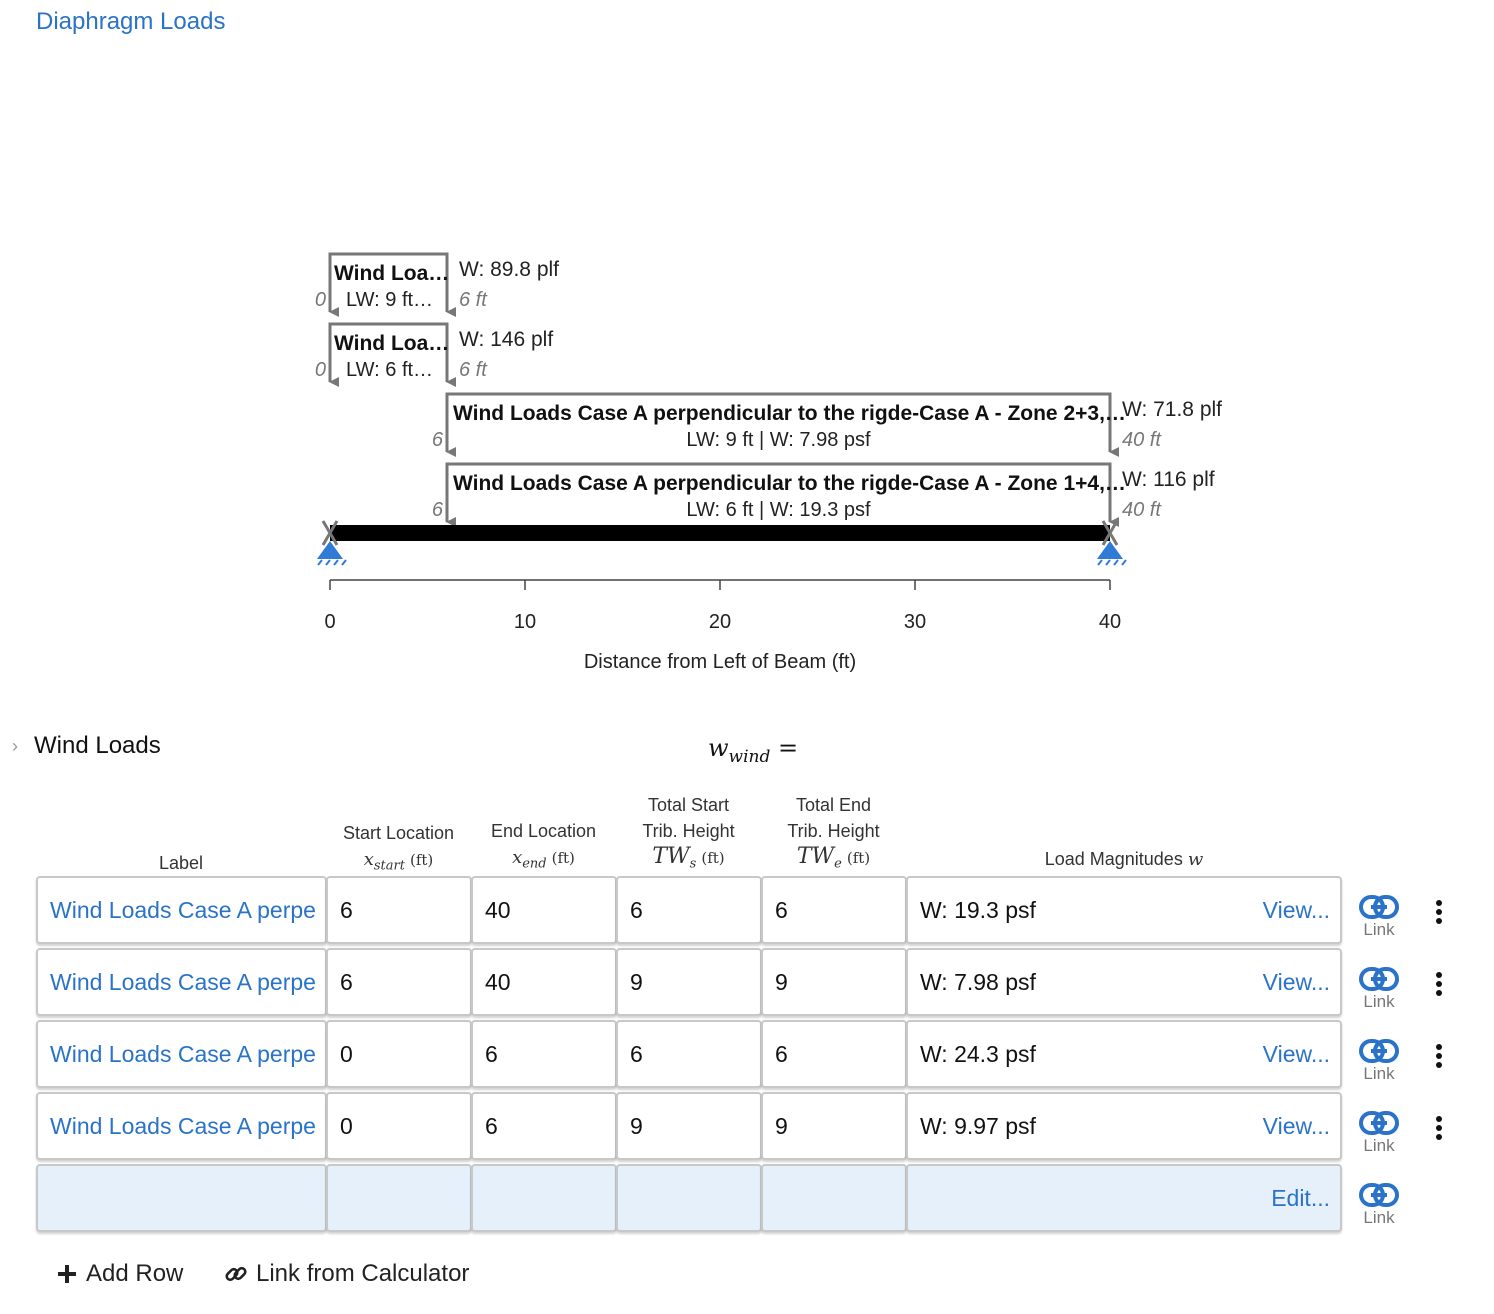  What do you see at coordinates (67, 1274) in the screenshot?
I see `plus-icon` at bounding box center [67, 1274].